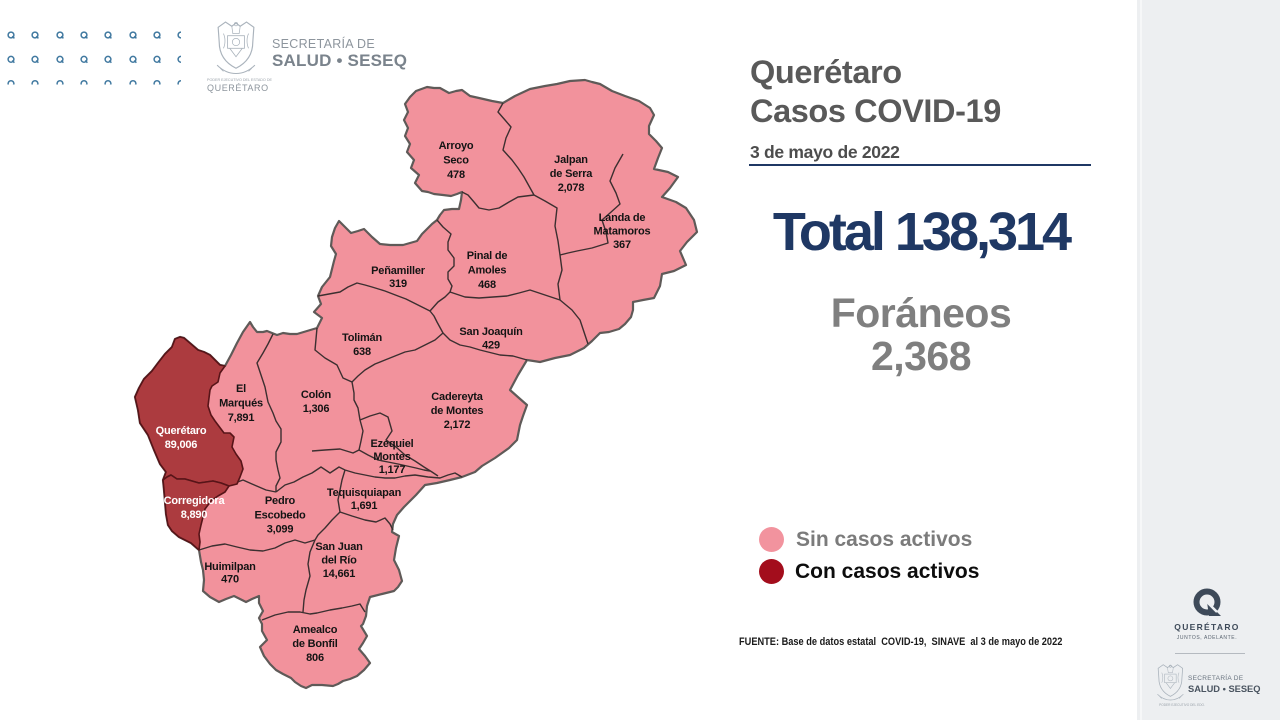  Describe the element at coordinates (339, 547) in the screenshot. I see `svg-text: San Juan` at that location.